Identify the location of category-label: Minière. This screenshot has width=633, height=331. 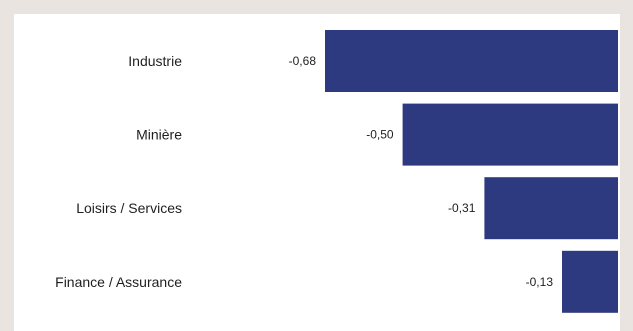
(159, 135).